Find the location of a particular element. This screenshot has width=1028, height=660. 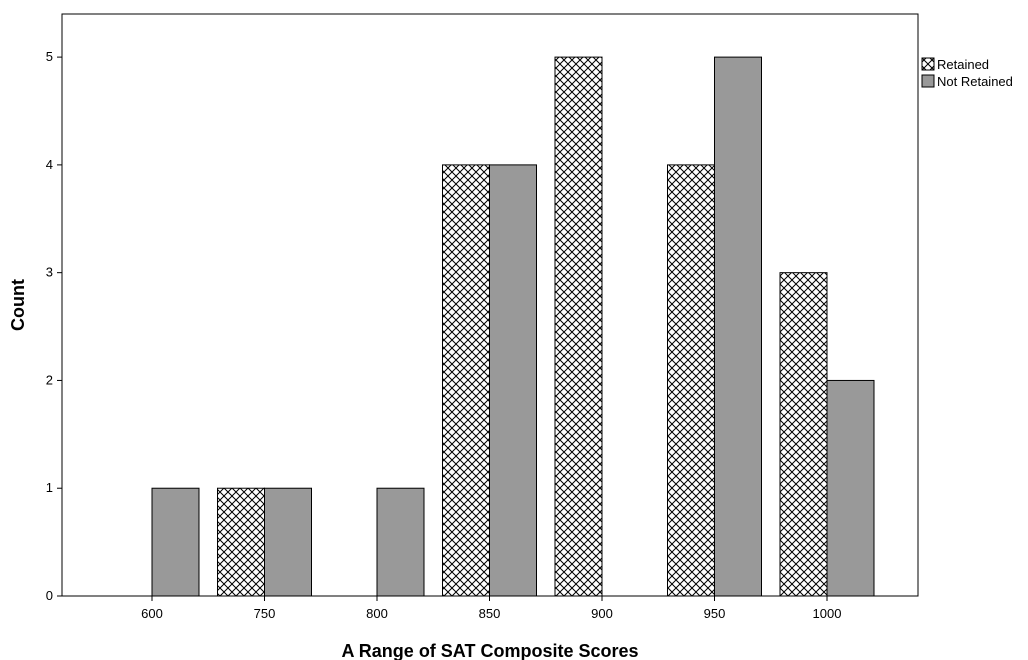

y-tick-label: 1 is located at coordinates (49, 487).